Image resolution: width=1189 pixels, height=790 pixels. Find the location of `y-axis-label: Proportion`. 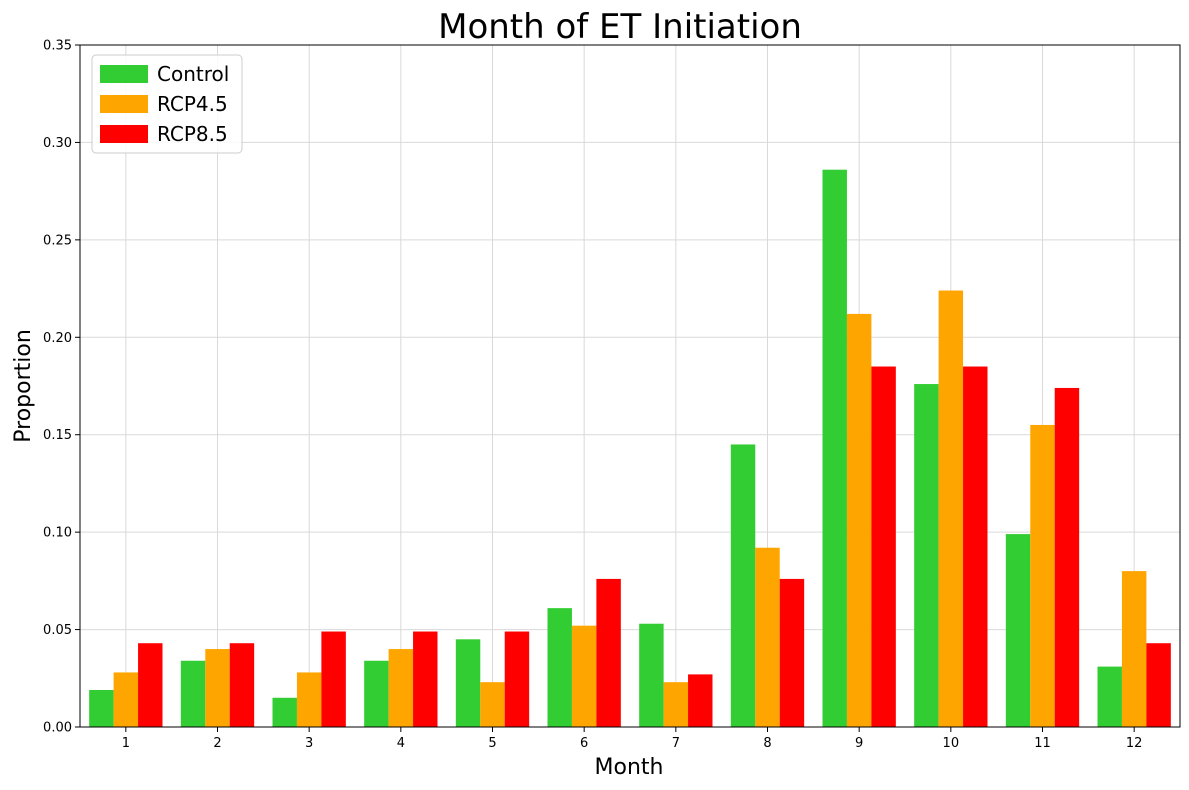

y-axis-label: Proportion is located at coordinates (23, 386).